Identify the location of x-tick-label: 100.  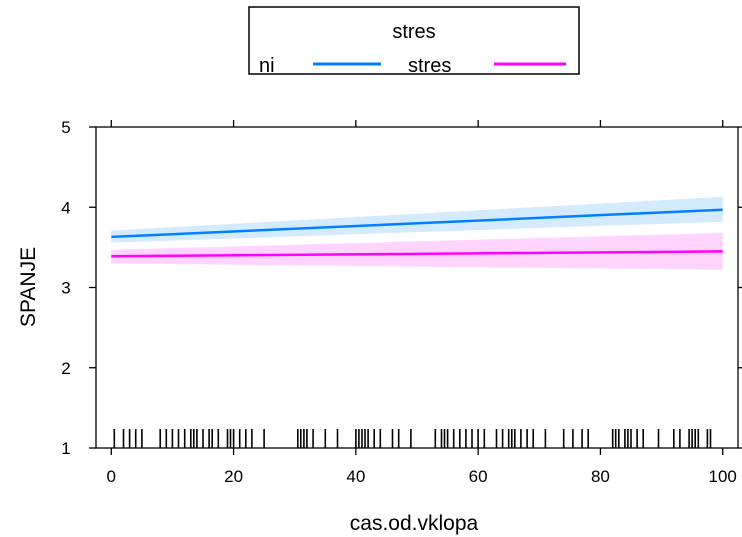
(723, 476).